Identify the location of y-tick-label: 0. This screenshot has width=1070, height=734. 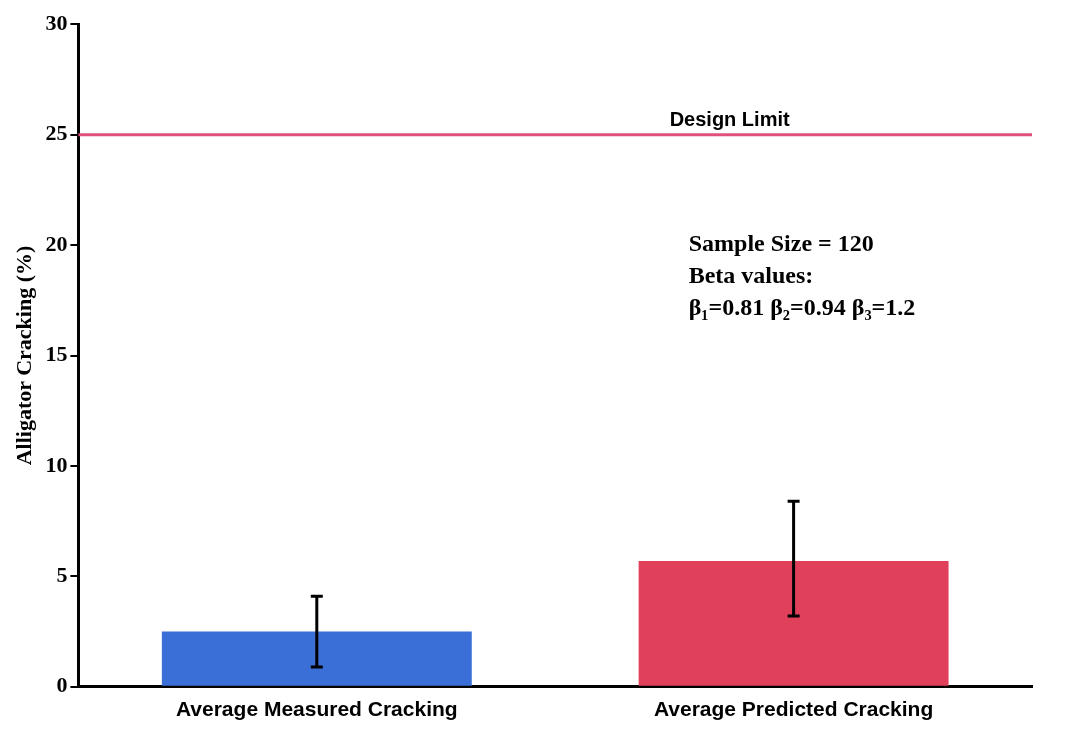
(62, 685).